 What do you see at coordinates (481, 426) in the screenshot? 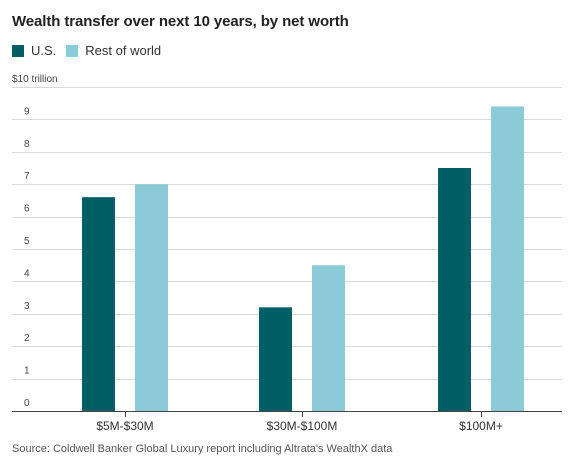
I see `x-tick-label-2: $100M+` at bounding box center [481, 426].